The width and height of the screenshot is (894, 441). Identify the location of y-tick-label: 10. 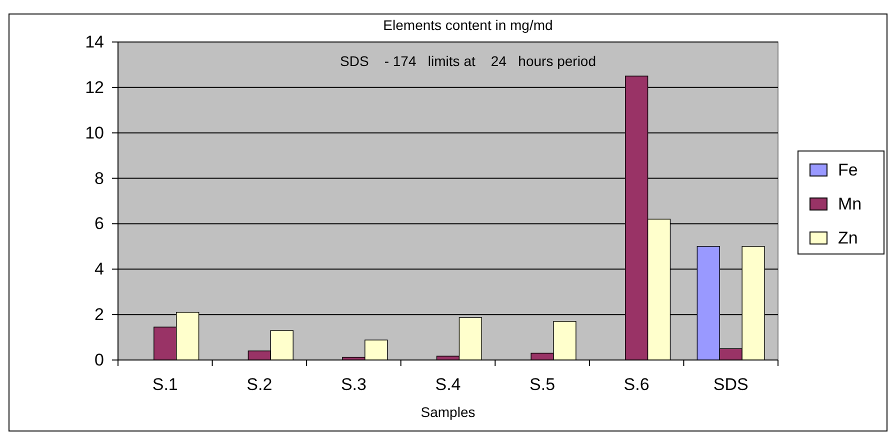
(94, 132).